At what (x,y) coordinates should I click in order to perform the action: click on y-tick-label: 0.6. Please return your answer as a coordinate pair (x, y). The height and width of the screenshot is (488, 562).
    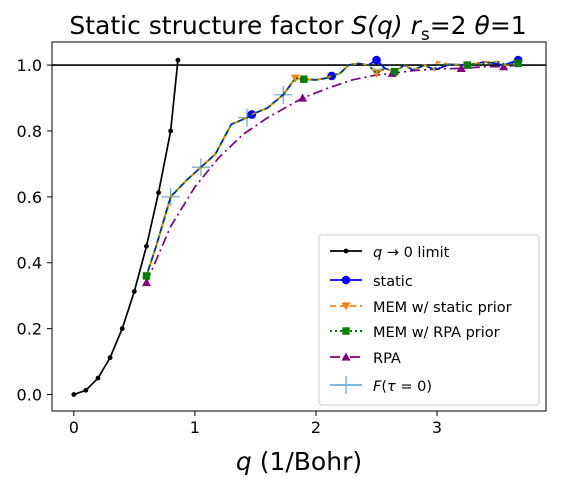
    Looking at the image, I should click on (29, 197).